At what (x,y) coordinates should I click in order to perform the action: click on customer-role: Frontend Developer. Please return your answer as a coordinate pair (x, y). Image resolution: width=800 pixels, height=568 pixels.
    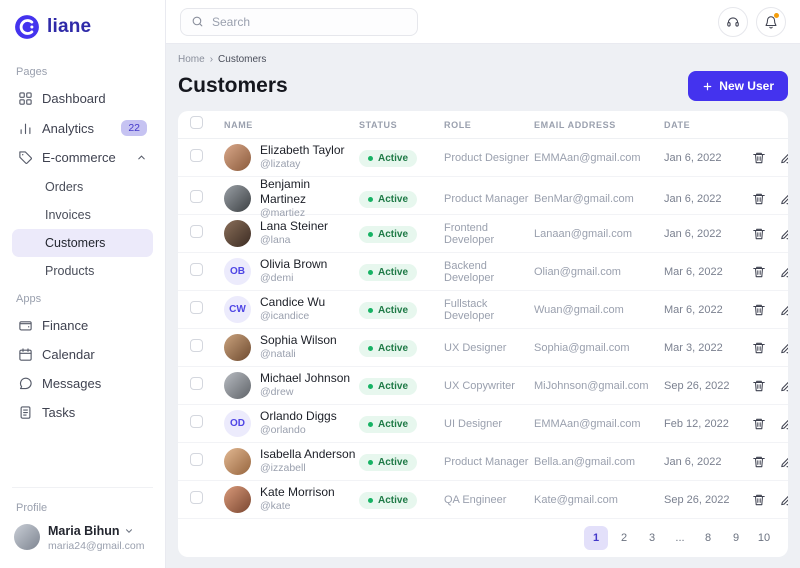
    Looking at the image, I should click on (469, 233).